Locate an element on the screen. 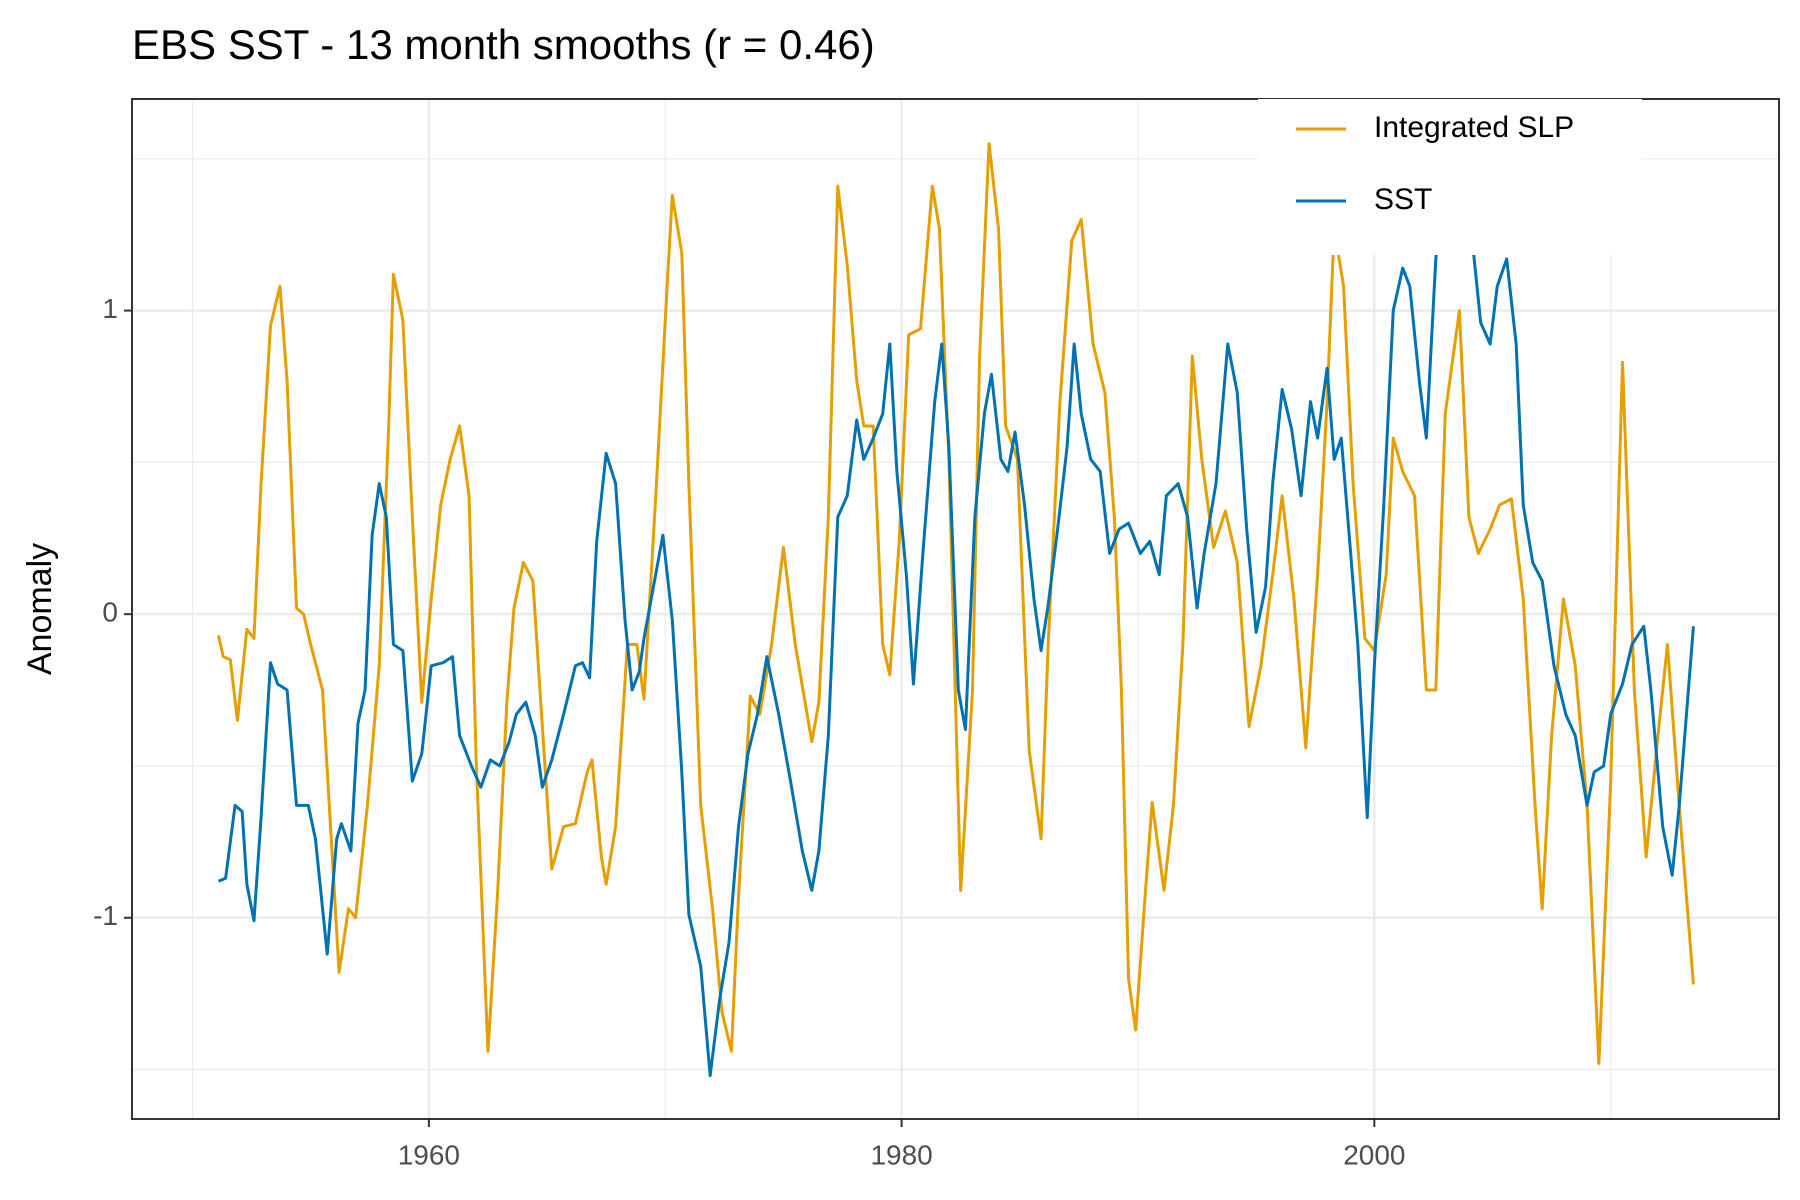 The image size is (1800, 1200). y-tick-label: 0 is located at coordinates (110, 612).